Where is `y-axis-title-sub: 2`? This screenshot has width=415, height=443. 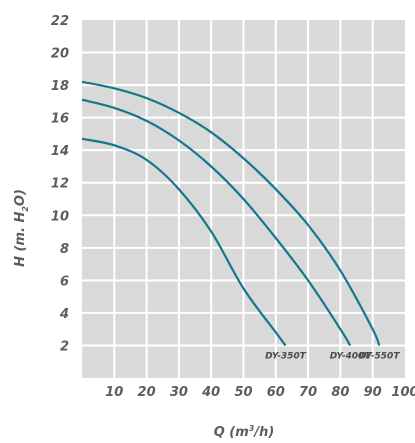
y-axis-title-sub: 2 is located at coordinates (25, 209).